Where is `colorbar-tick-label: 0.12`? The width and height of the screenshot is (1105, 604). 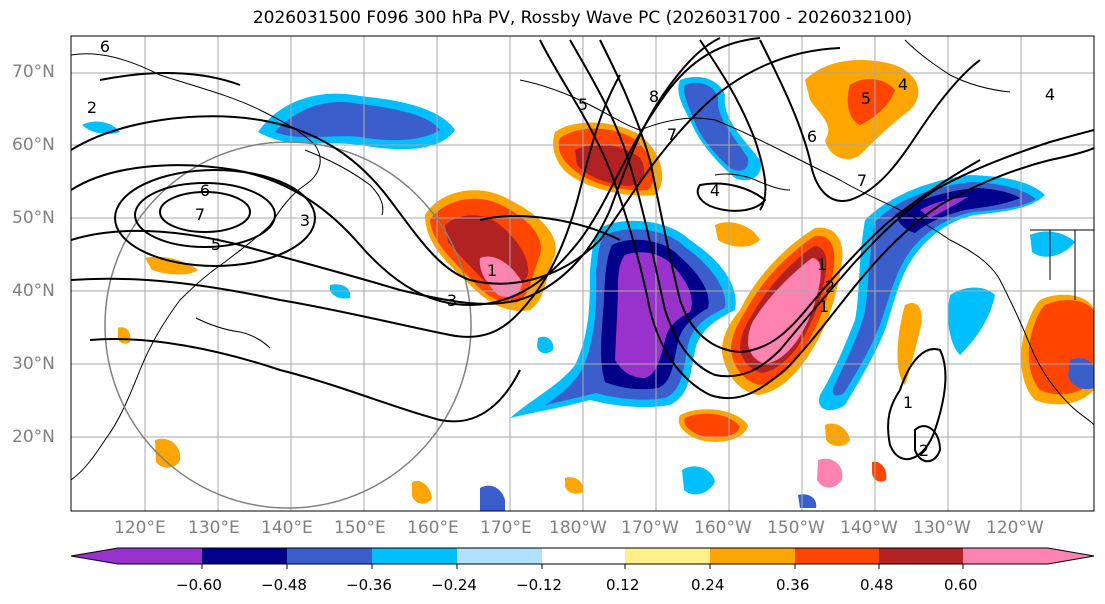
colorbar-tick-label: 0.12 is located at coordinates (623, 585).